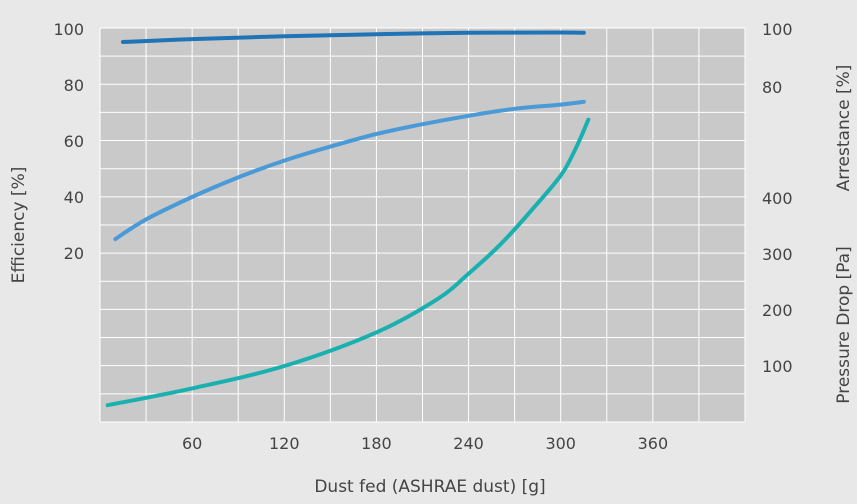 Image resolution: width=857 pixels, height=504 pixels. Describe the element at coordinates (844, 128) in the screenshot. I see `arrestance-axis-label: Arrestance [%]` at that location.